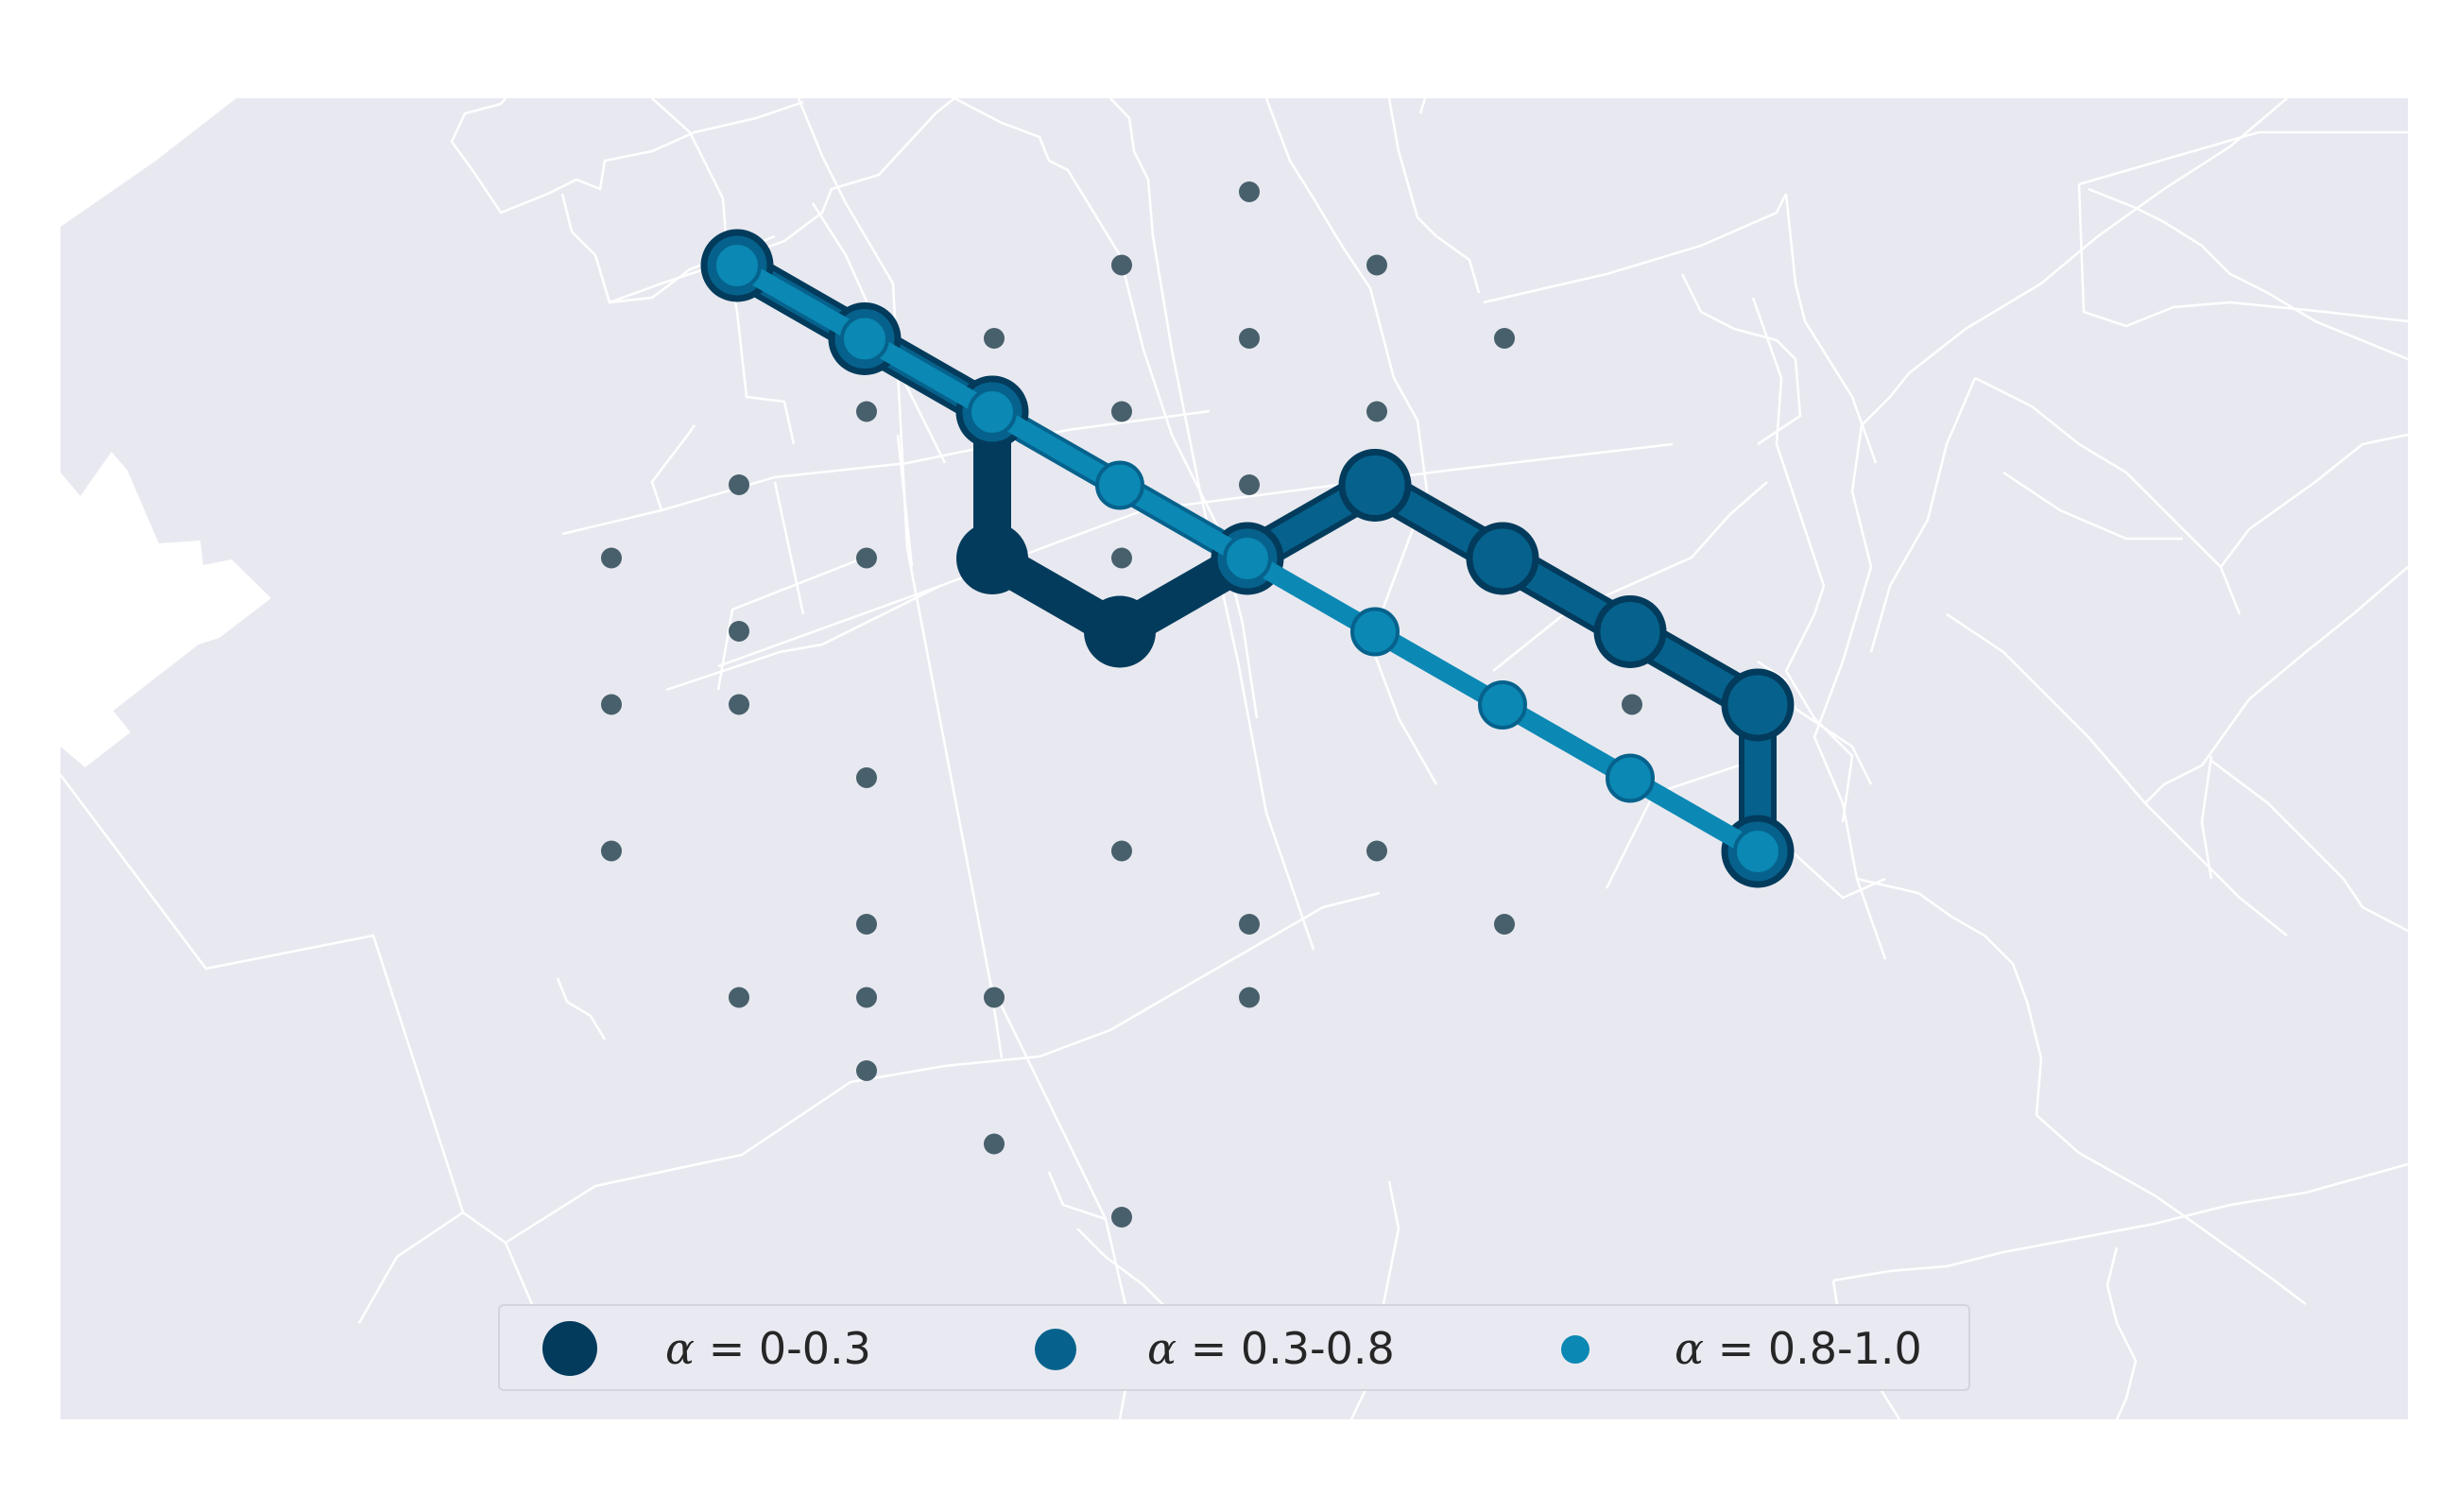  What do you see at coordinates (165, 432) in the screenshot?
I see `water-area` at bounding box center [165, 432].